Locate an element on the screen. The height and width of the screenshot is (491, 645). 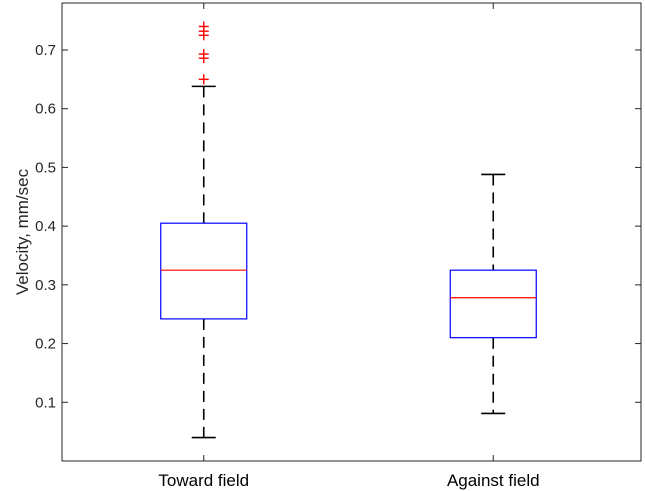
y-tick-label: 0.5 is located at coordinates (45, 167).